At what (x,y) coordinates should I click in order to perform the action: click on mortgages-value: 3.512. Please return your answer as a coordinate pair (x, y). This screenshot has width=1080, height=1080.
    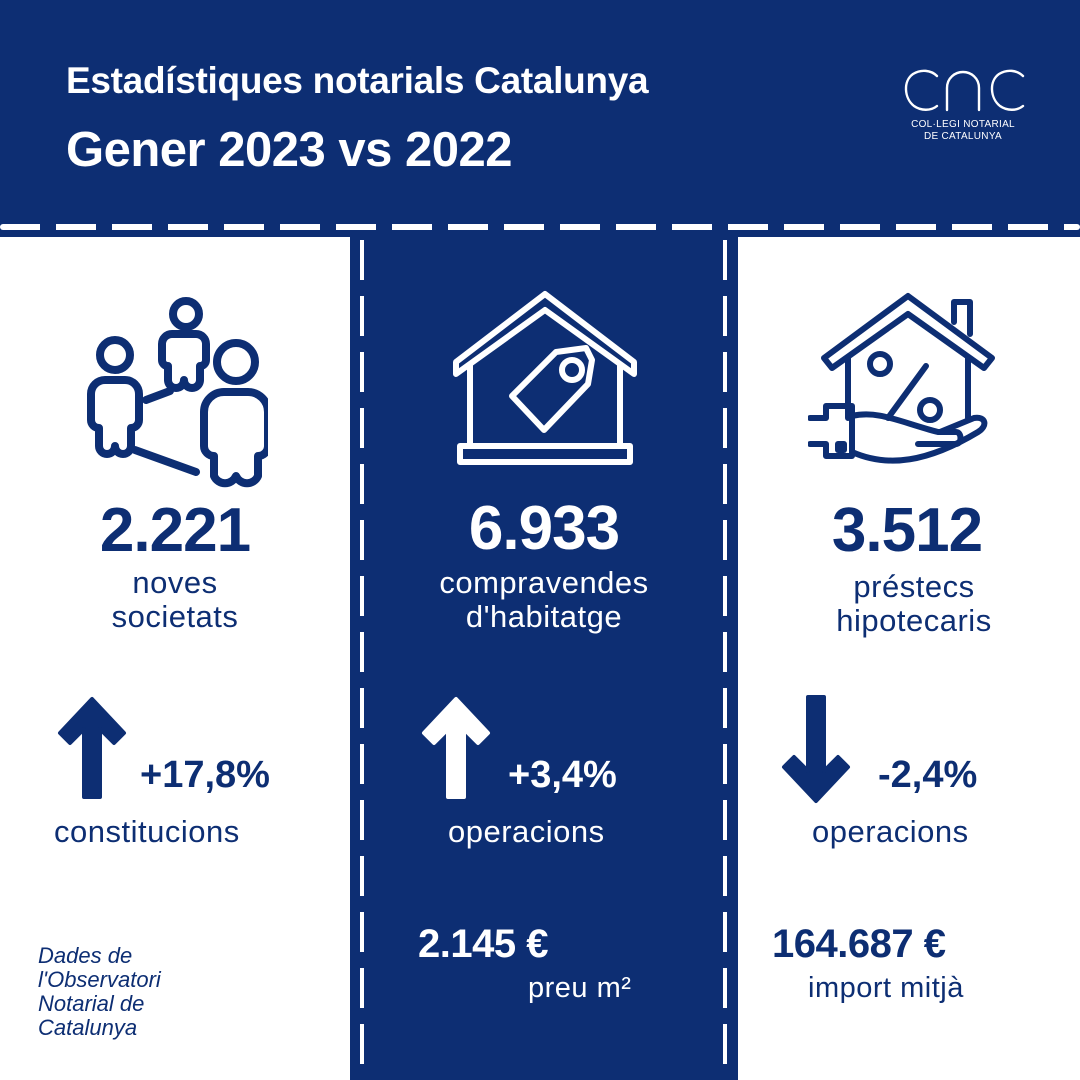
    Looking at the image, I should click on (907, 530).